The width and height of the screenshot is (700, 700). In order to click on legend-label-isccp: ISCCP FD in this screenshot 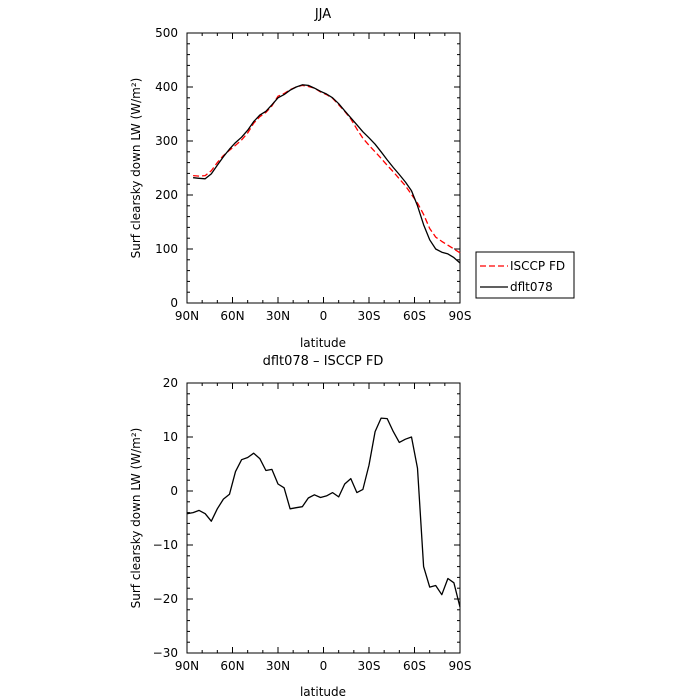, I will do `click(537, 266)`.